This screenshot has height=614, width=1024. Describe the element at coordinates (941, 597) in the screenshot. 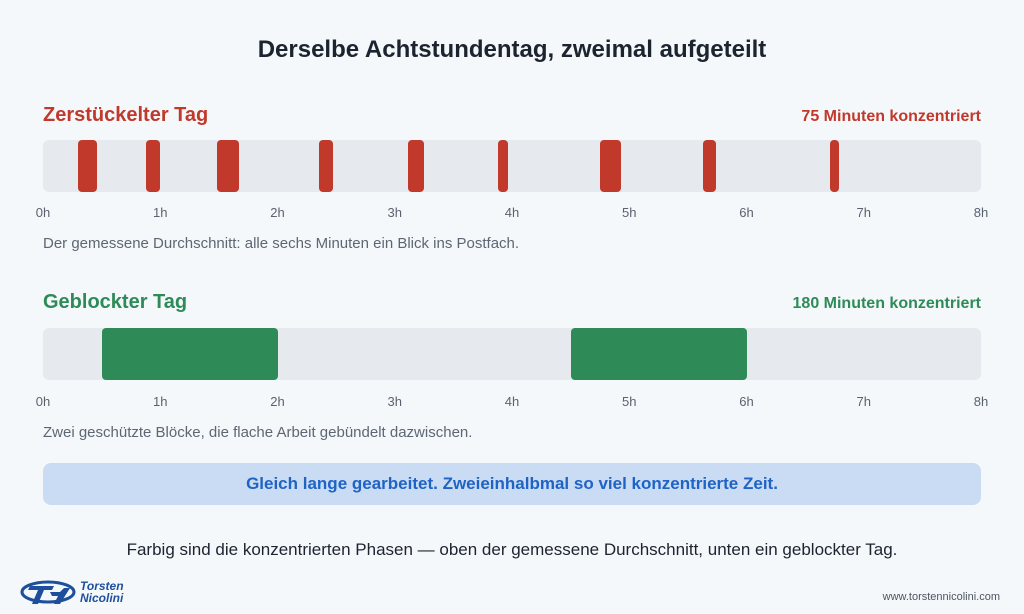

I see `website-url: www.torstennicolini.com` at that location.